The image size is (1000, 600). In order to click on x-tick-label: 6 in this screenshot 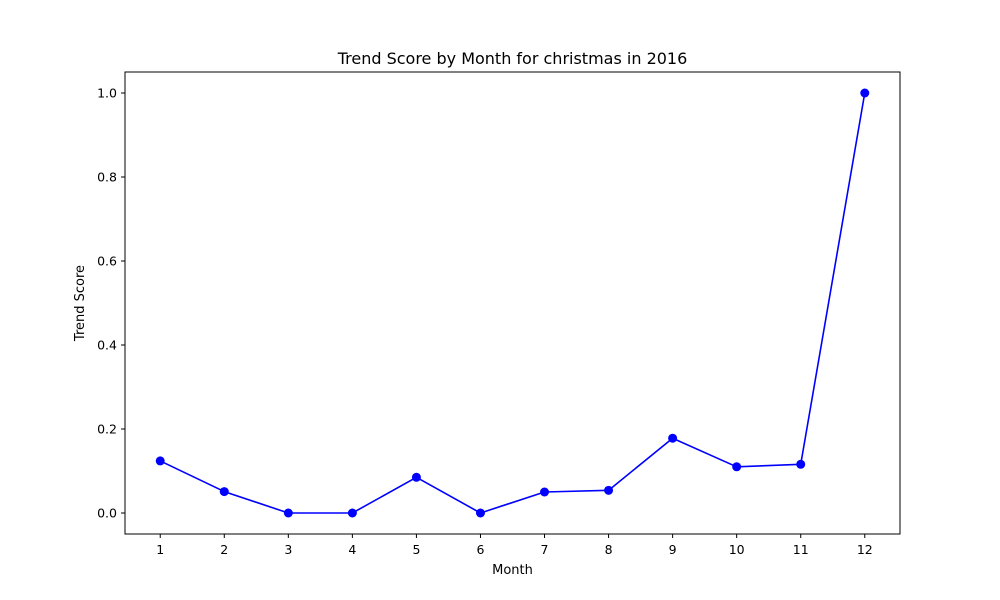, I will do `click(480, 549)`.